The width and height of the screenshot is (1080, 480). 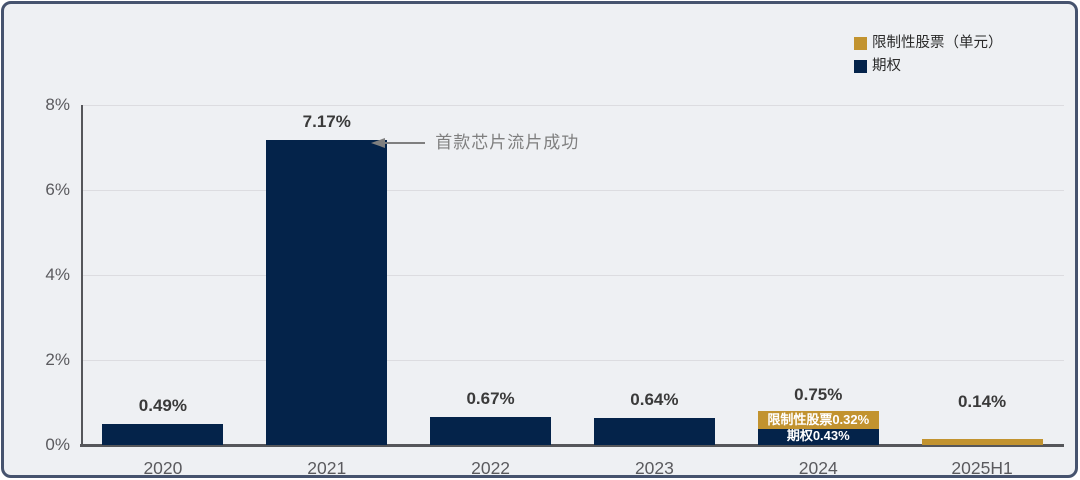 I want to click on legend-label-restricted-stock: 限制性股票（单元）, so click(x=937, y=43).